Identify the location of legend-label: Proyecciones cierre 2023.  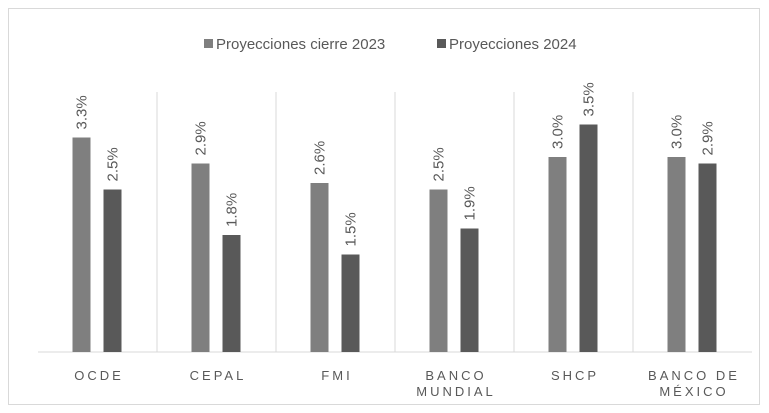
(300, 44).